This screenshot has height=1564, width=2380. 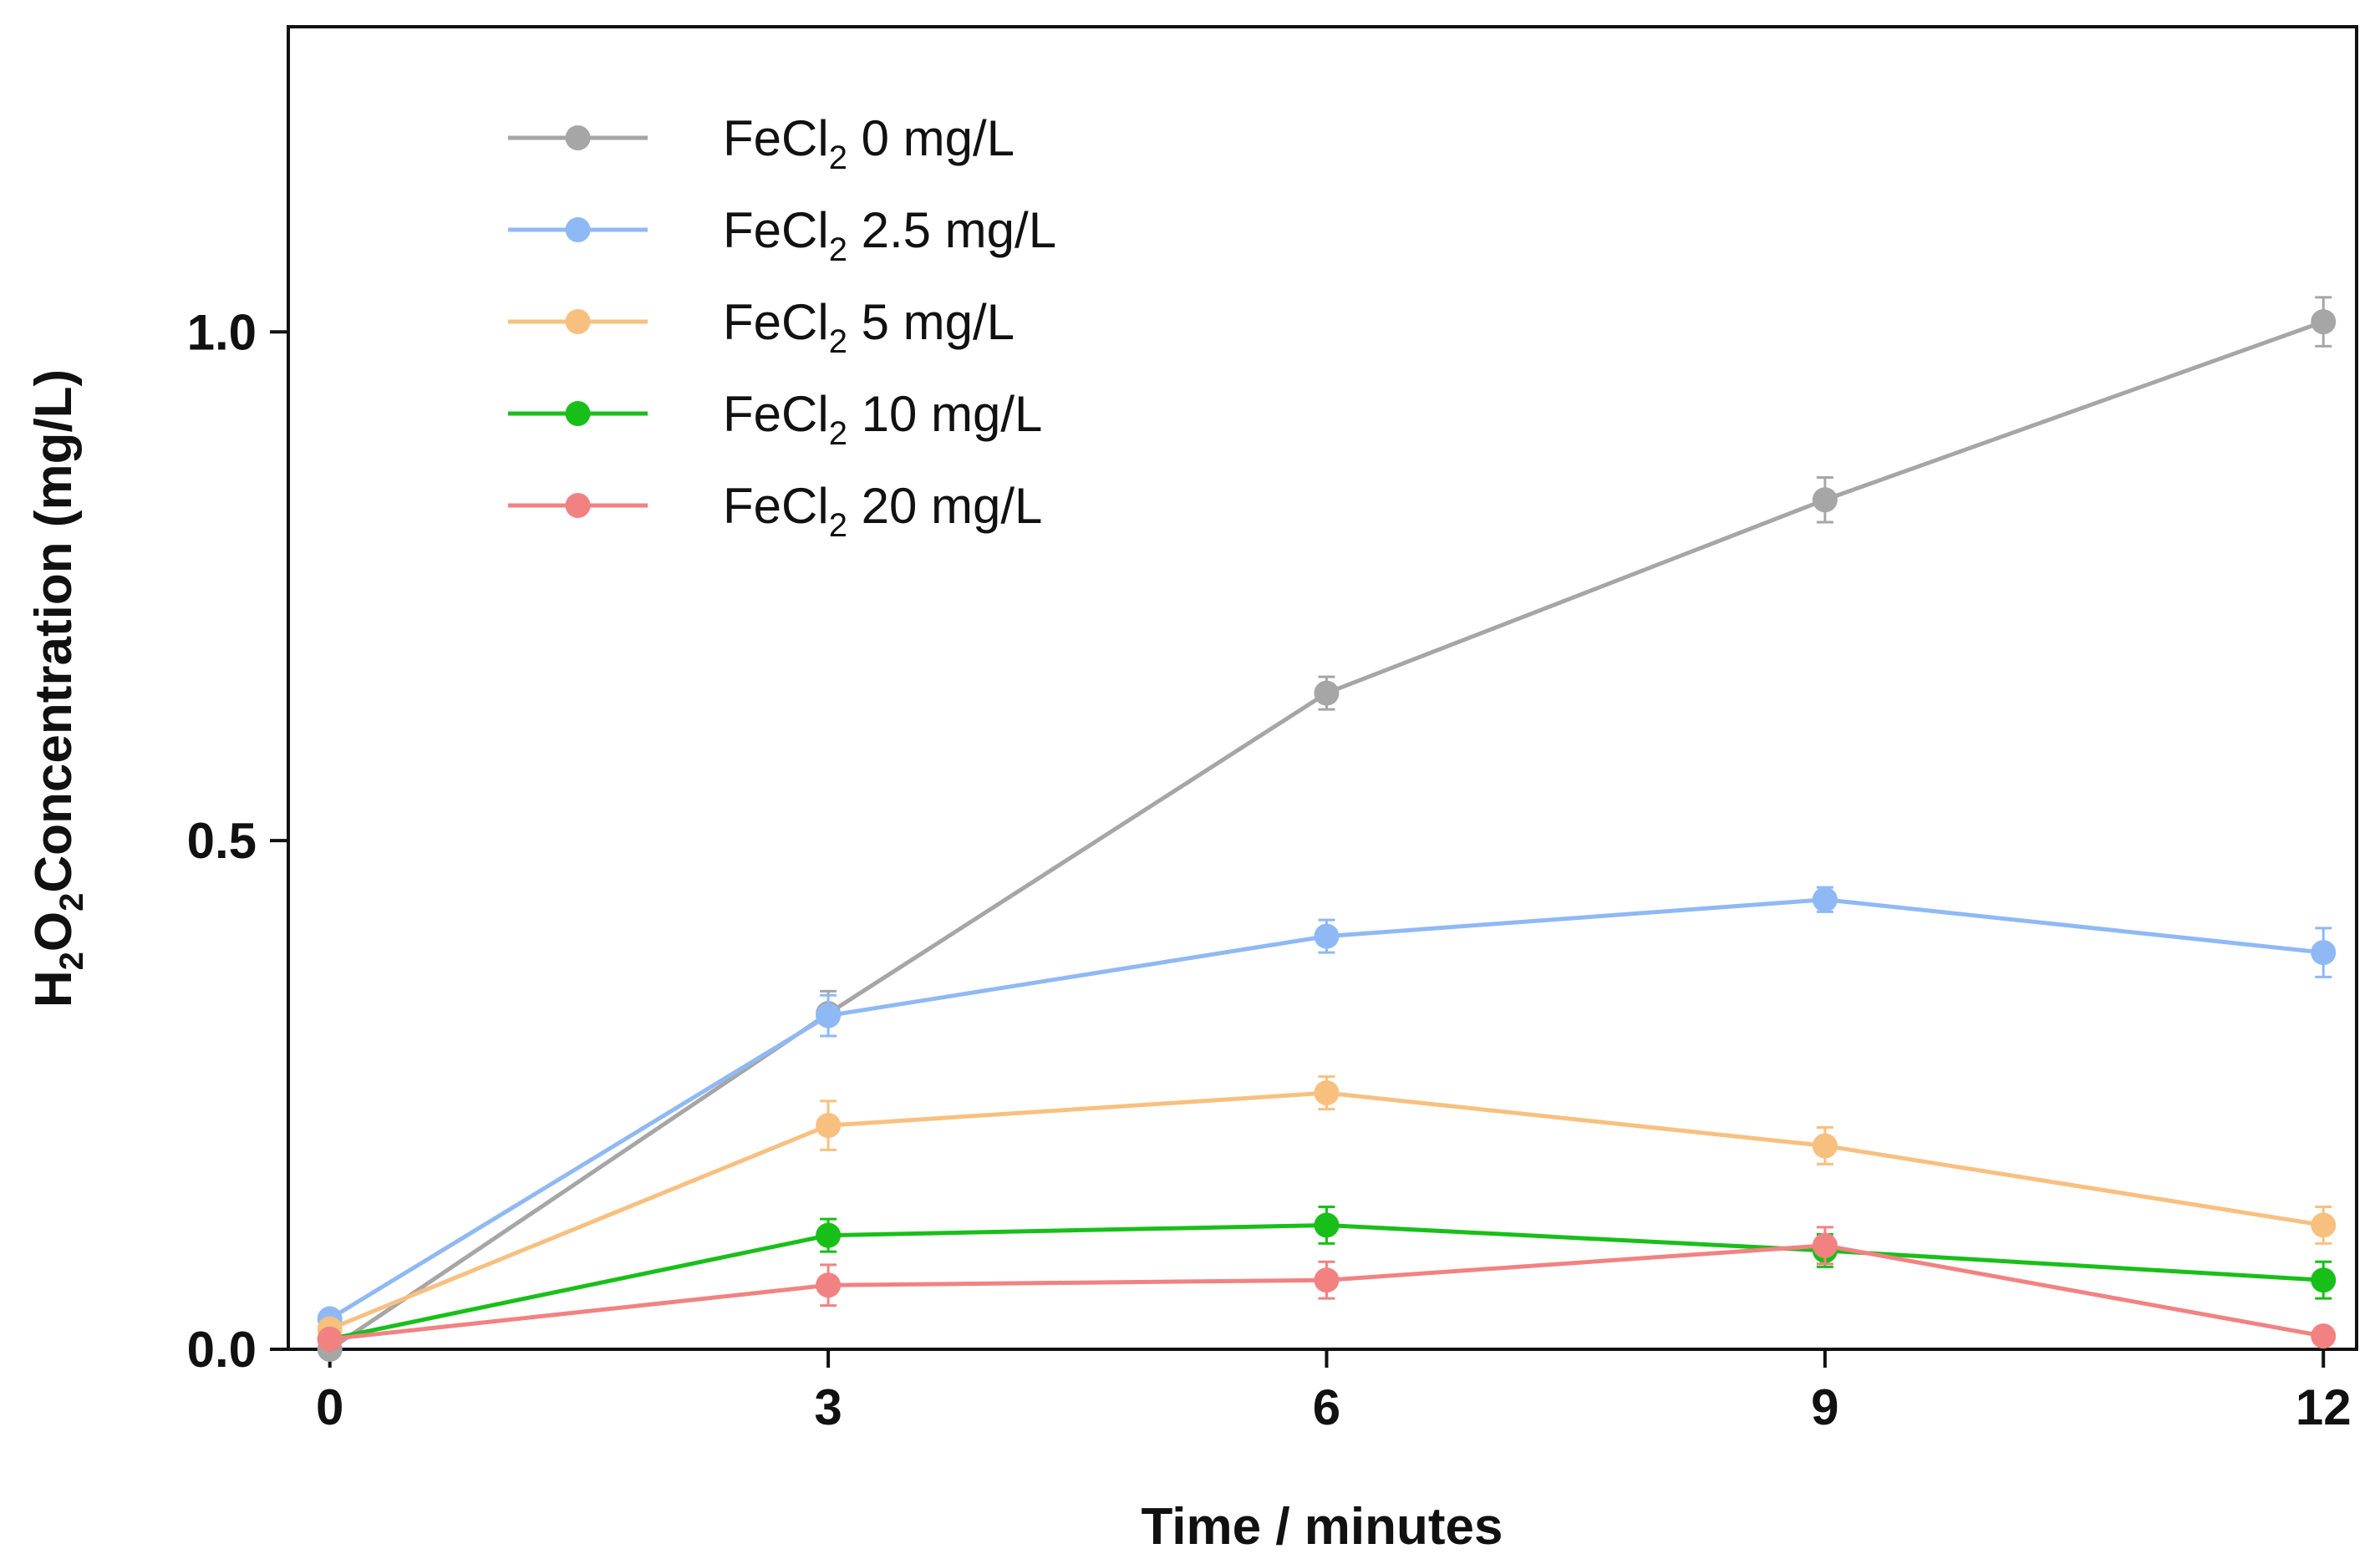 I want to click on legend-item: FeCl2 5 mg/L, so click(x=761, y=327).